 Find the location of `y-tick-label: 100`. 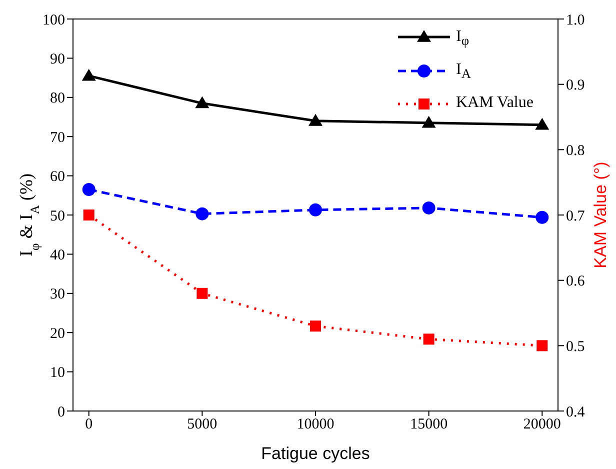

y-tick-label: 100 is located at coordinates (53, 20).